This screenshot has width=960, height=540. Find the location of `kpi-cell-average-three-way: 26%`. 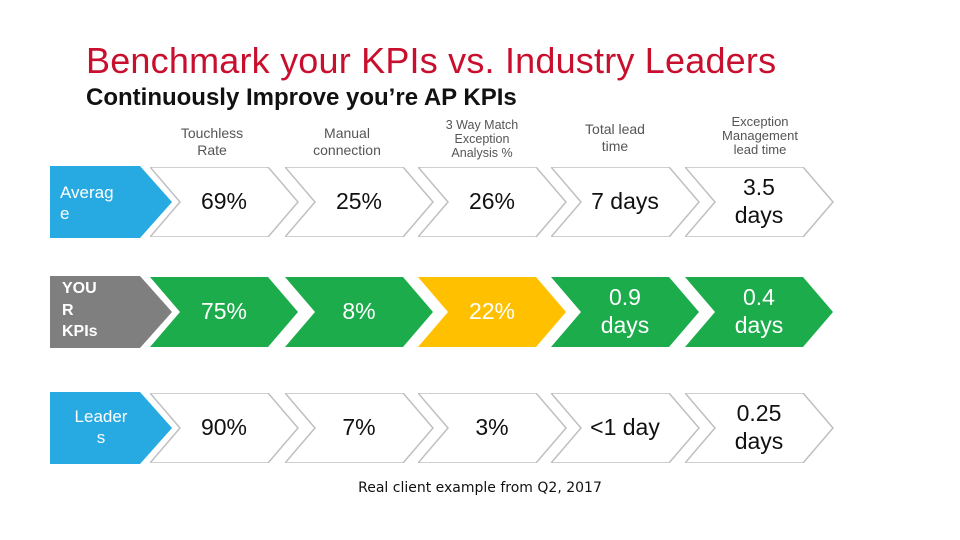

kpi-cell-average-three-way: 26% is located at coordinates (493, 202).